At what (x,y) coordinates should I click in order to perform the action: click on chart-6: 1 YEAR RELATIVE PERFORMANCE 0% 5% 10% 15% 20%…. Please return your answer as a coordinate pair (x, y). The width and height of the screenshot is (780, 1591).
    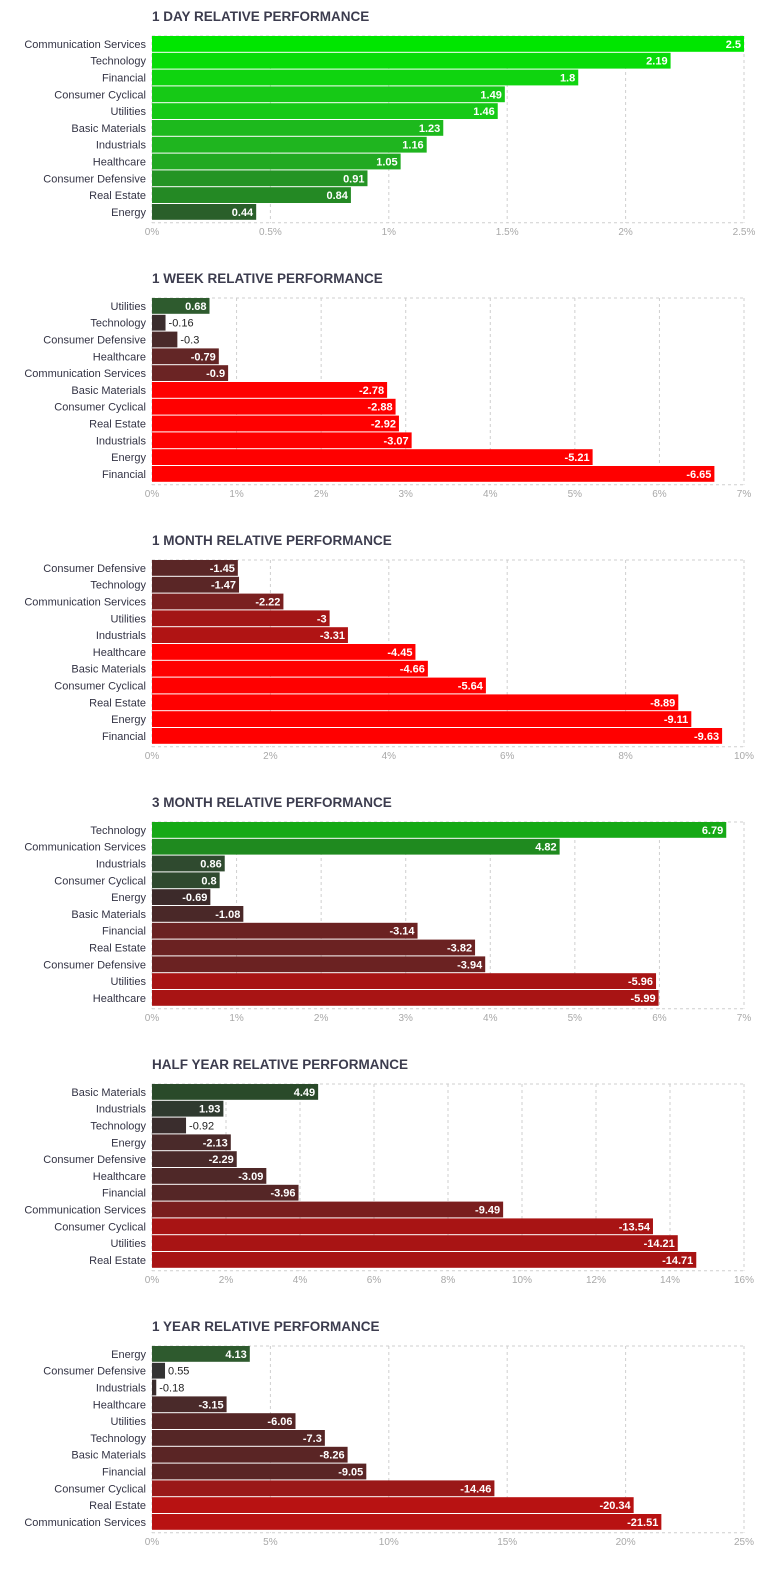
    Looking at the image, I should click on (389, 1433).